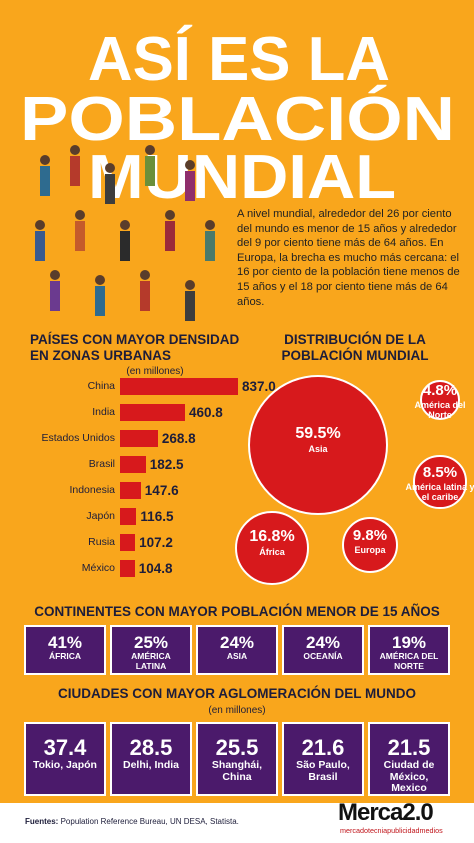 The height and width of the screenshot is (843, 474). What do you see at coordinates (259, 386) in the screenshot?
I see `value-label: 837.0` at bounding box center [259, 386].